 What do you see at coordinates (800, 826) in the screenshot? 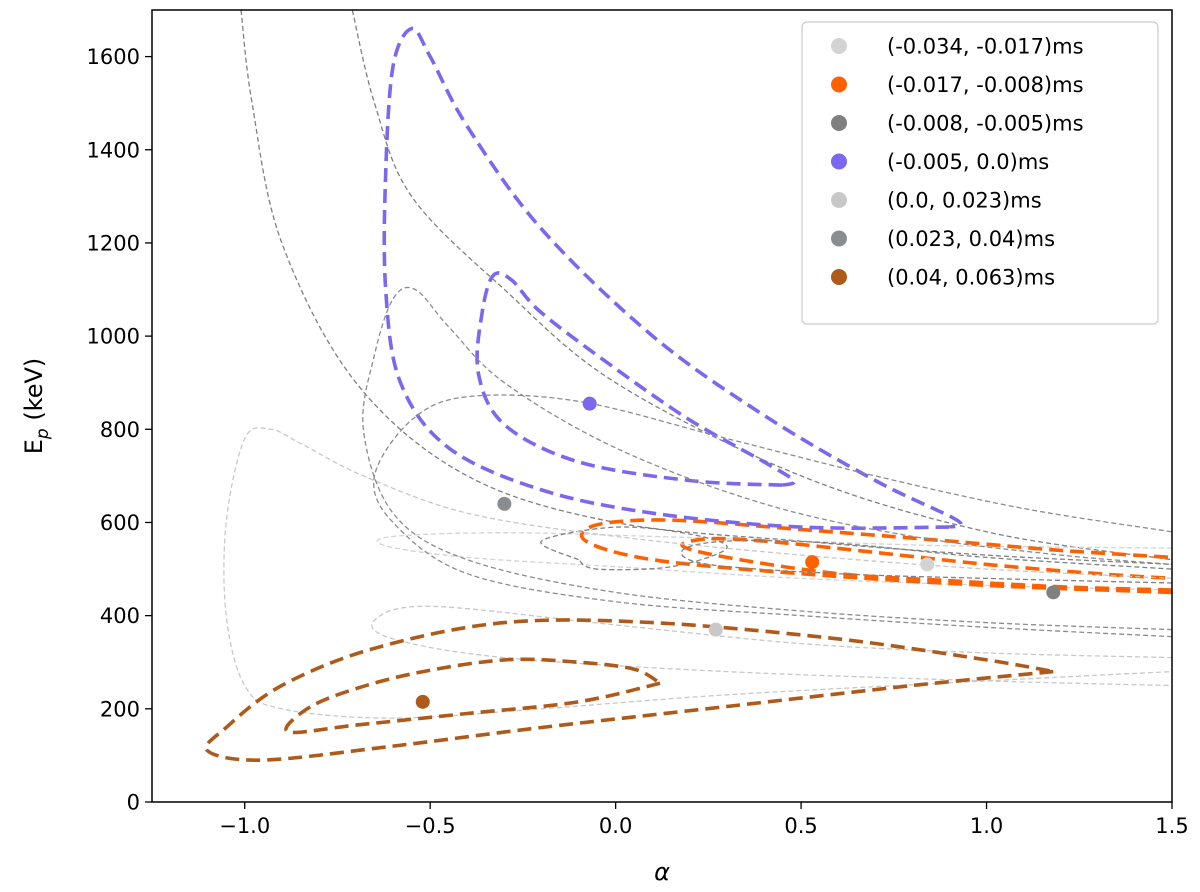
I see `x-tick-label: 0.5` at bounding box center [800, 826].